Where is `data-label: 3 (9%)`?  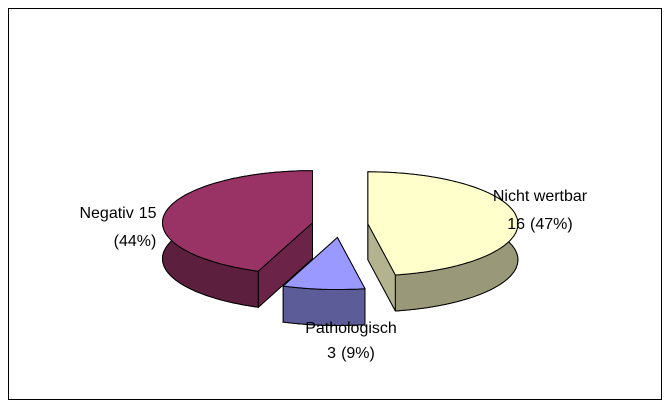
data-label: 3 (9%) is located at coordinates (351, 353).